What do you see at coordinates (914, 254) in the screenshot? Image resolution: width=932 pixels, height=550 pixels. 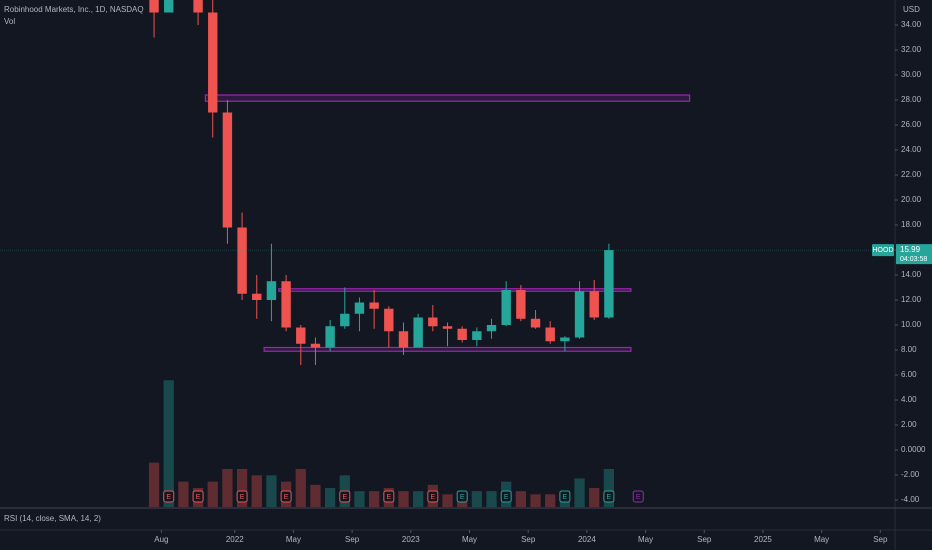 I see `price-tag` at bounding box center [914, 254].